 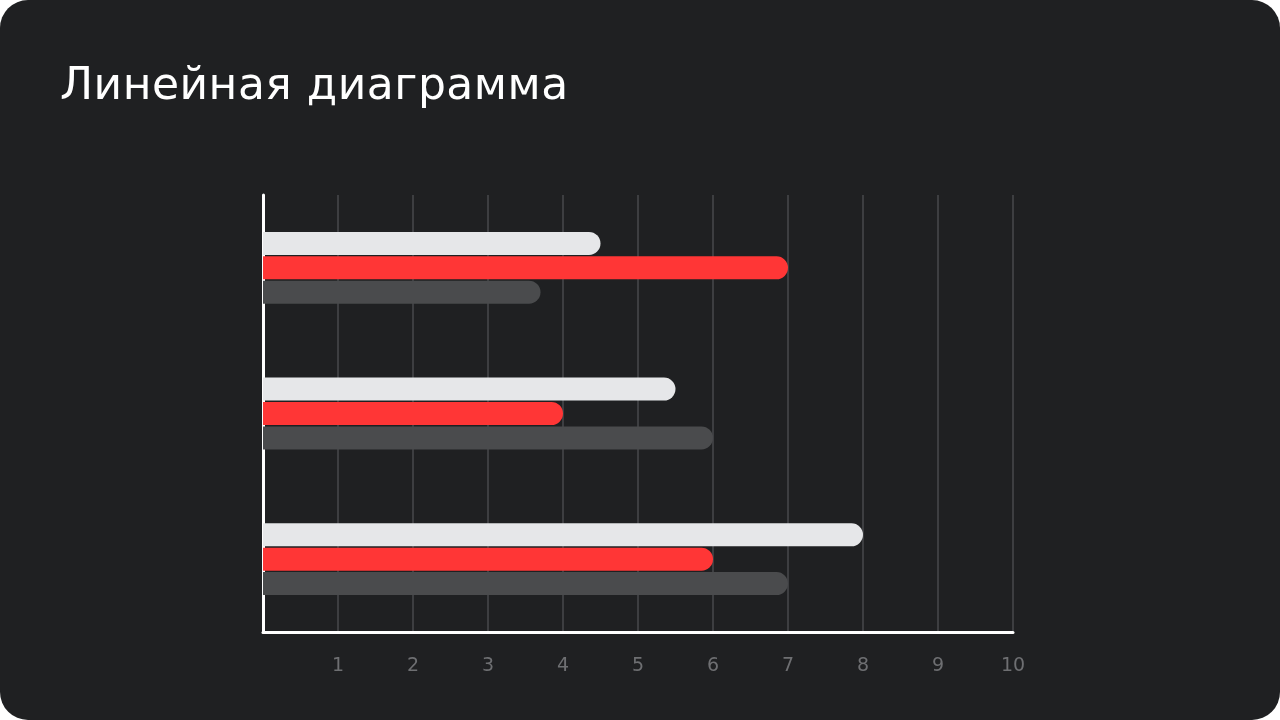 I want to click on x-tick-label: 3, so click(x=488, y=663).